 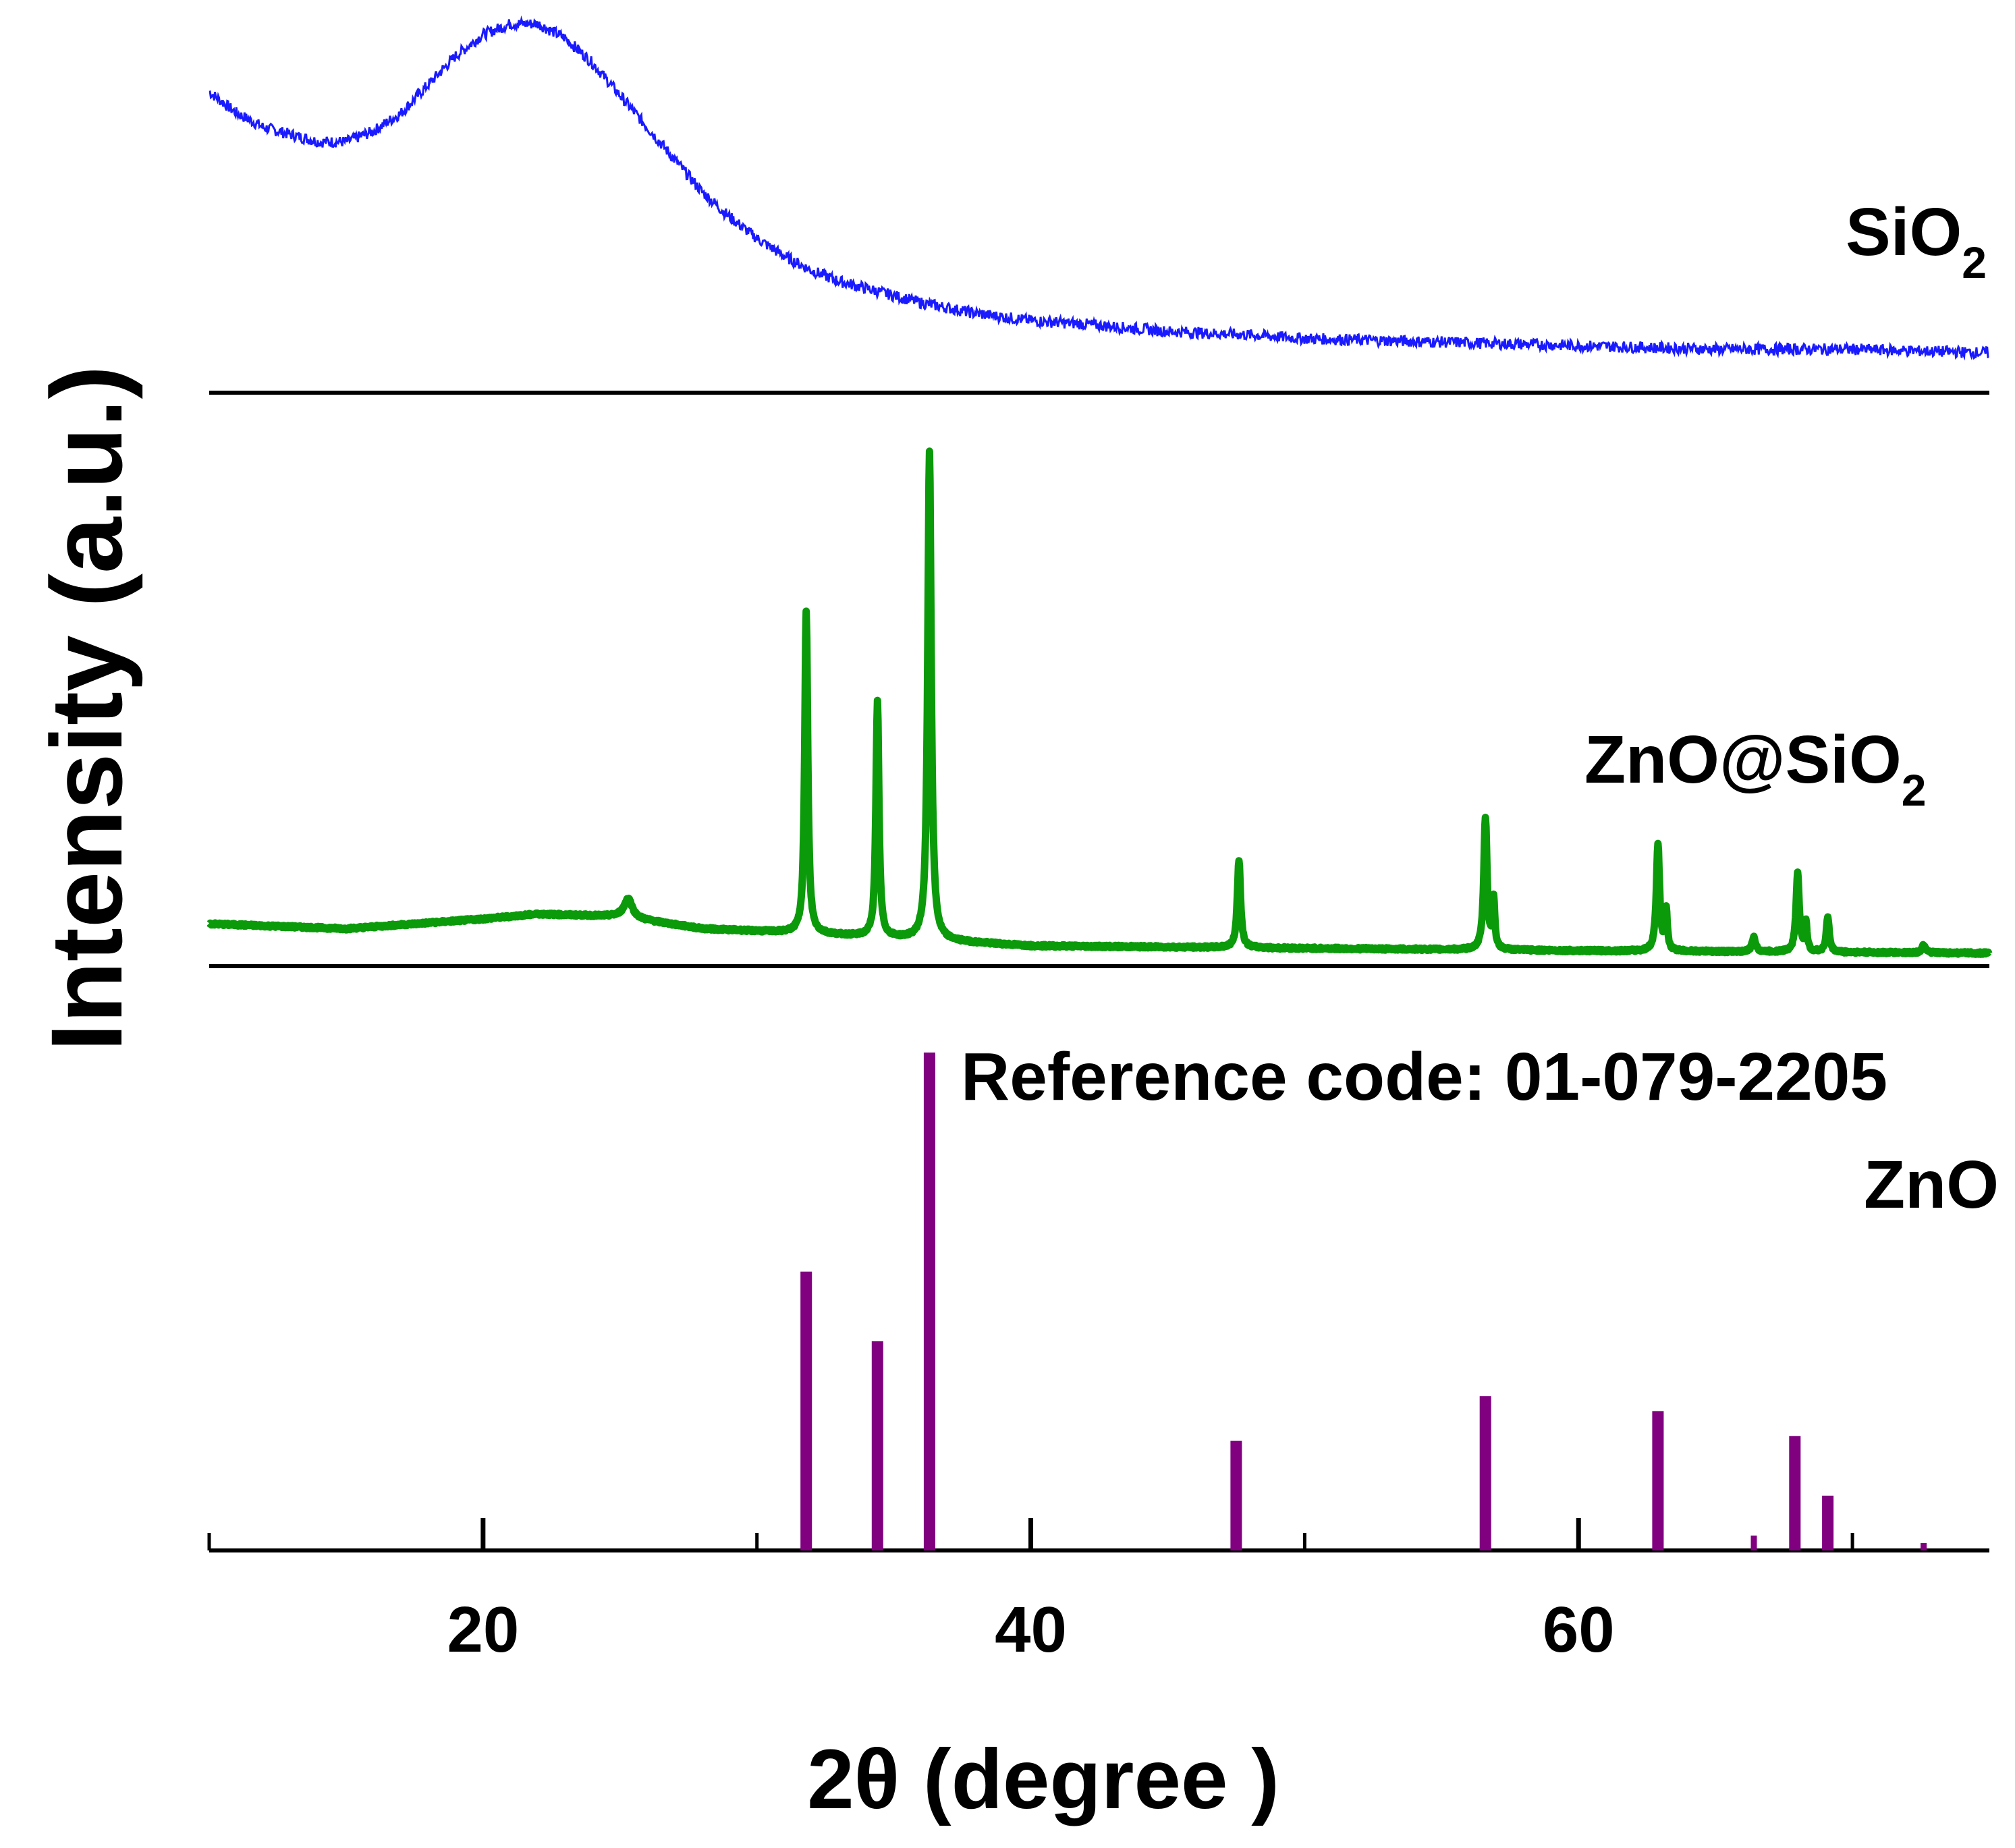 What do you see at coordinates (1916, 240) in the screenshot?
I see `sio2-series-label: SiO2` at bounding box center [1916, 240].